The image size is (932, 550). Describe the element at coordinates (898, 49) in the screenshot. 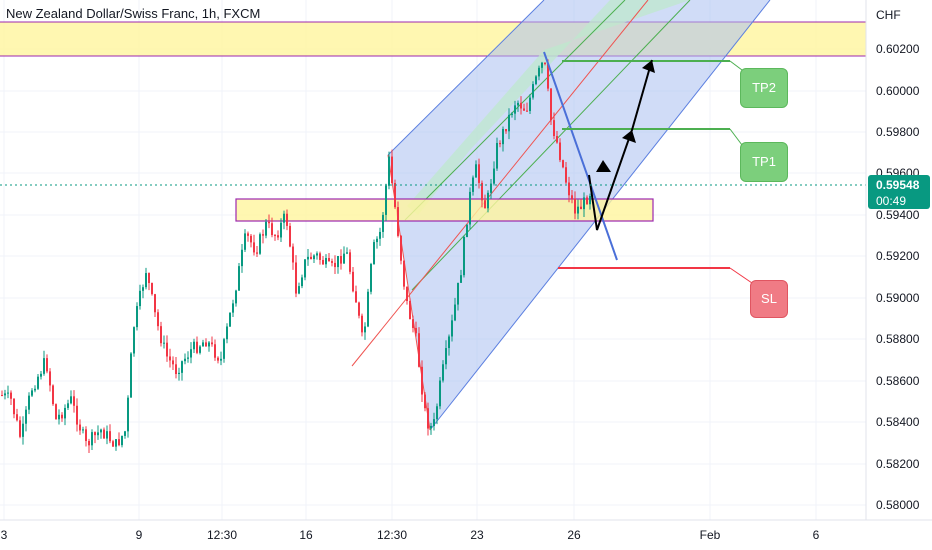

I see `price-tick-label: 0.60200` at that location.